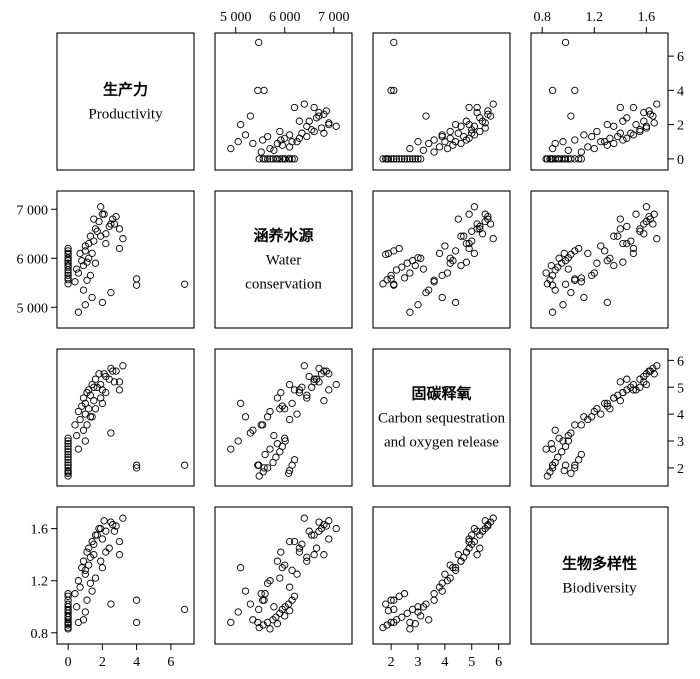 Image resolution: width=700 pixels, height=679 pixels. What do you see at coordinates (283, 236) in the screenshot?
I see `variable-name-zh: 涵养水源` at bounding box center [283, 236].